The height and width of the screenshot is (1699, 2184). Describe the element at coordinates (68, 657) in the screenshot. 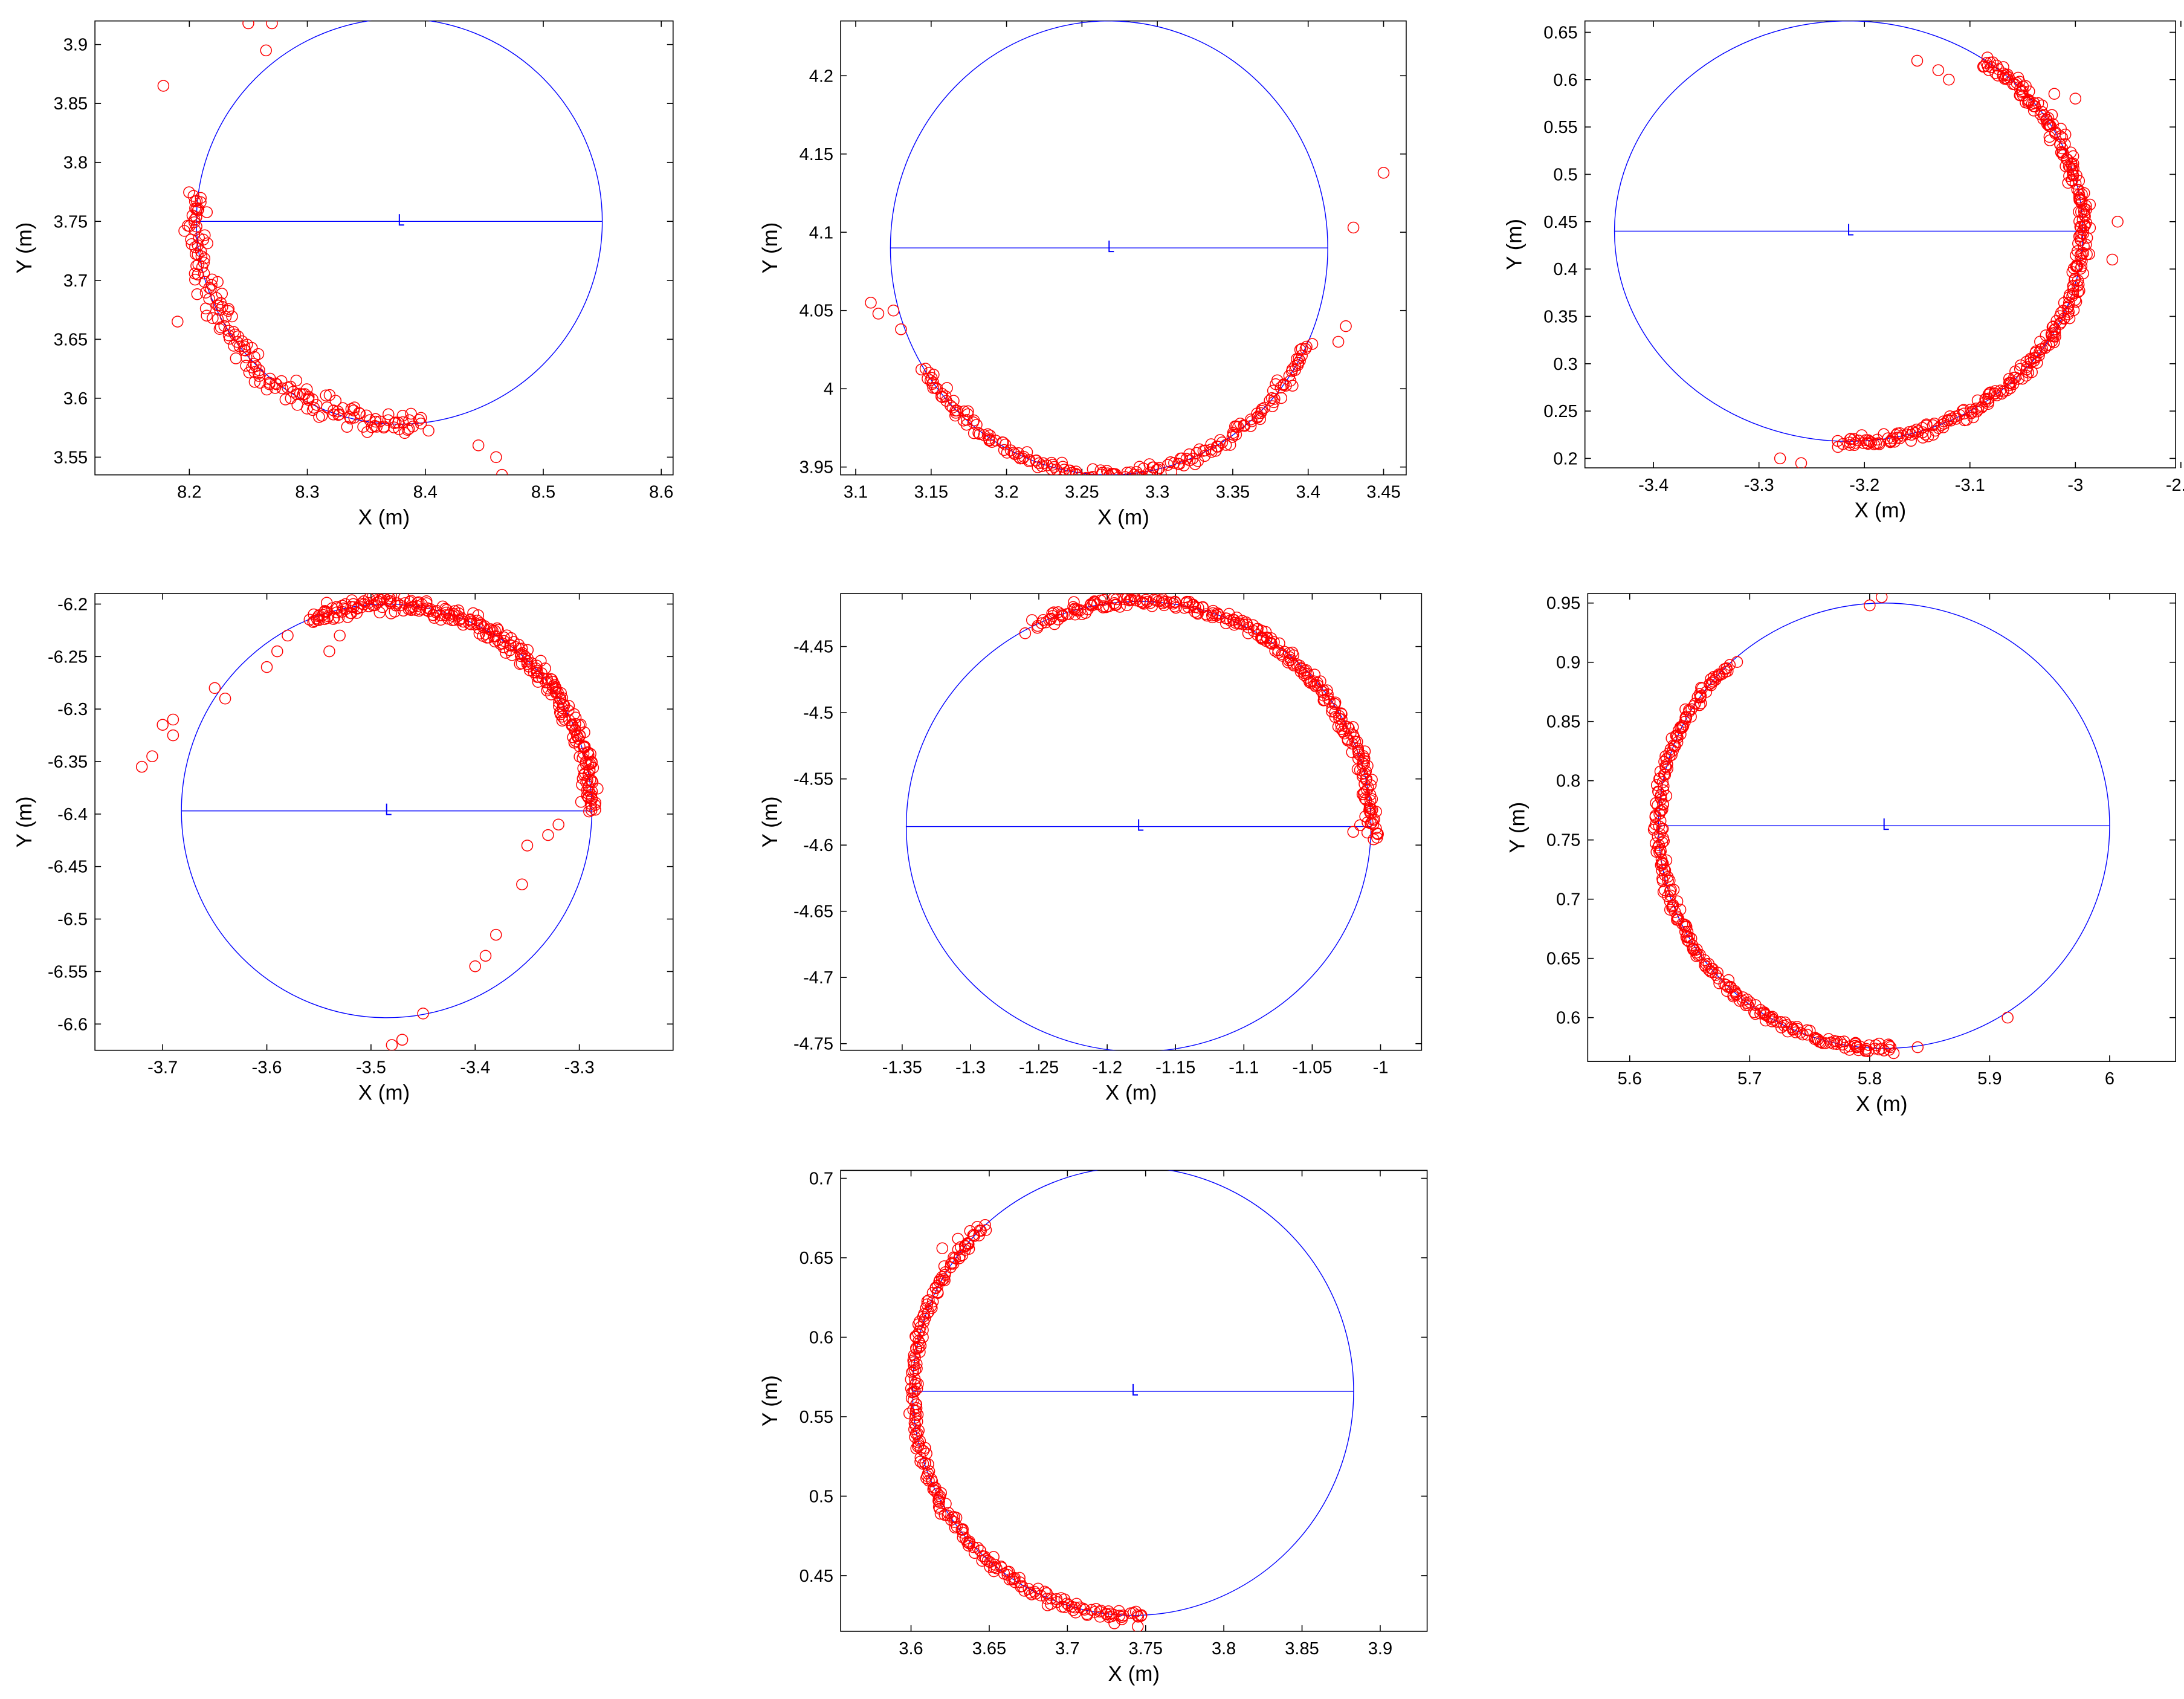

I see `y-tick-label: -6.25` at that location.